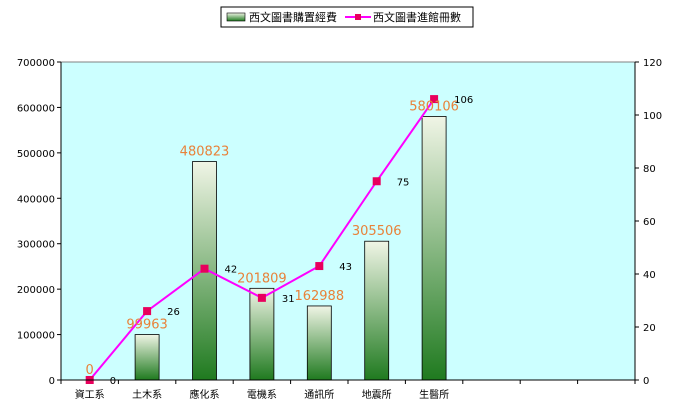 This screenshot has width=674, height=411. What do you see at coordinates (434, 106) in the screenshot?
I see `bar-value-label: 580106` at bounding box center [434, 106].